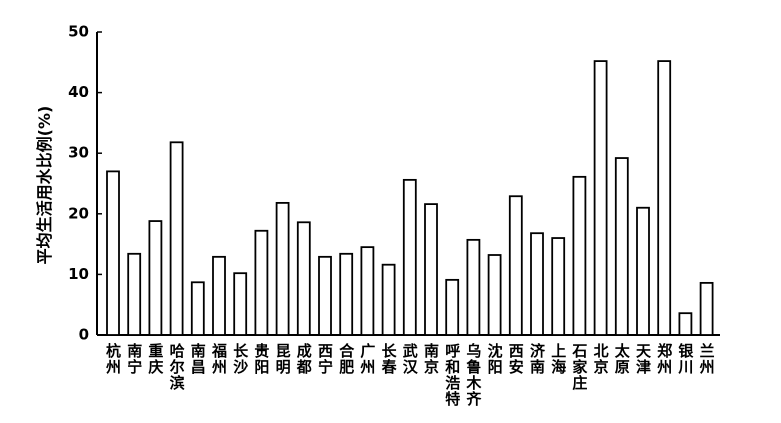 The image size is (781, 423). I want to click on x-tick-label: 太原, so click(622, 358).